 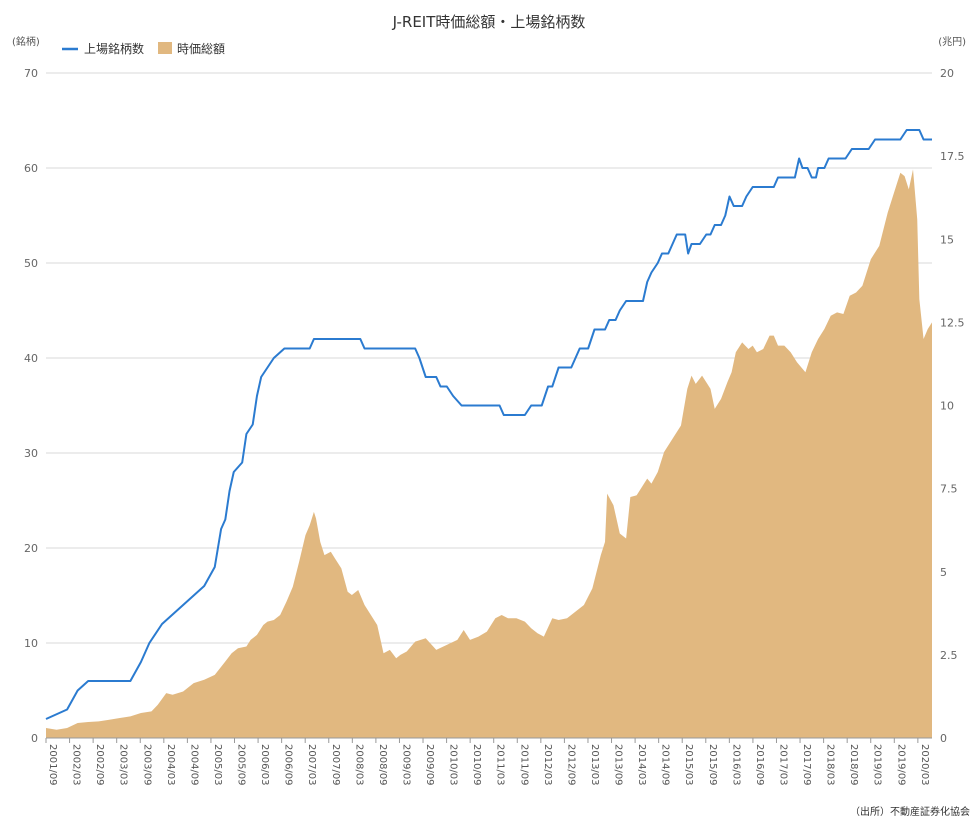 What do you see at coordinates (947, 239) in the screenshot?
I see `y-right-tick-label: 15` at bounding box center [947, 239].